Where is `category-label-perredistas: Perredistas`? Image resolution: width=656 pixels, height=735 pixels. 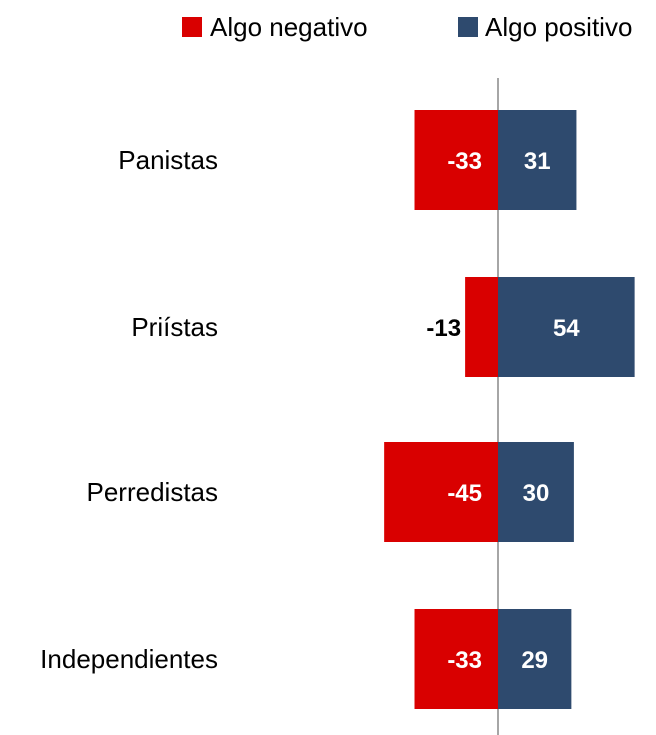 category-label-perredistas: Perredistas is located at coordinates (153, 492).